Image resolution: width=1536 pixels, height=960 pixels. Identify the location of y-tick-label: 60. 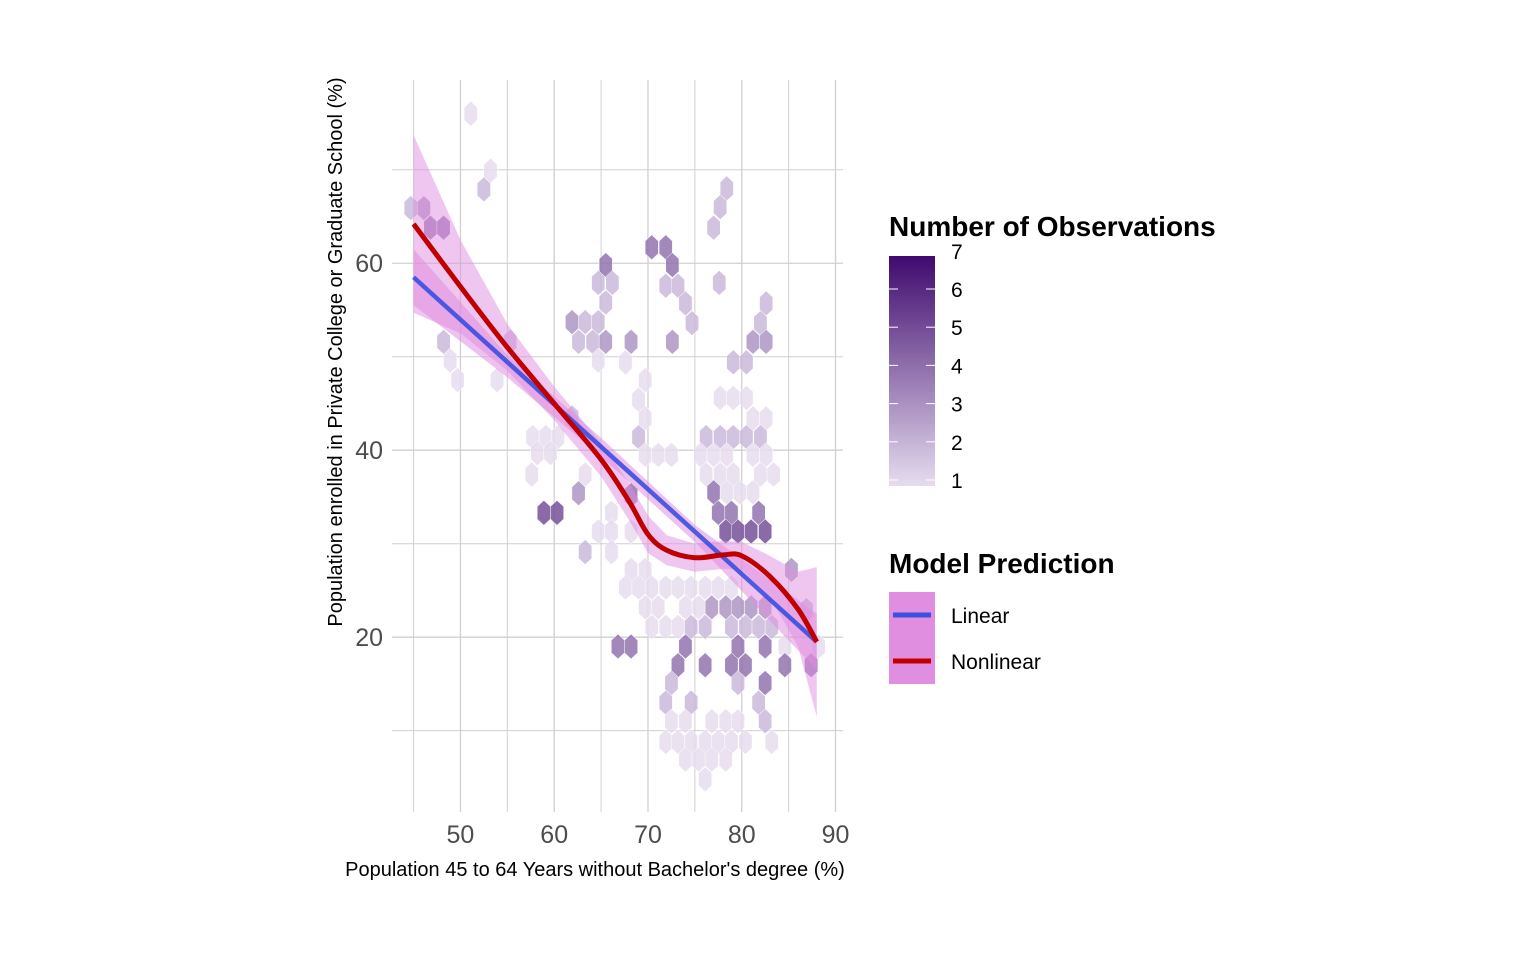
(369, 264).